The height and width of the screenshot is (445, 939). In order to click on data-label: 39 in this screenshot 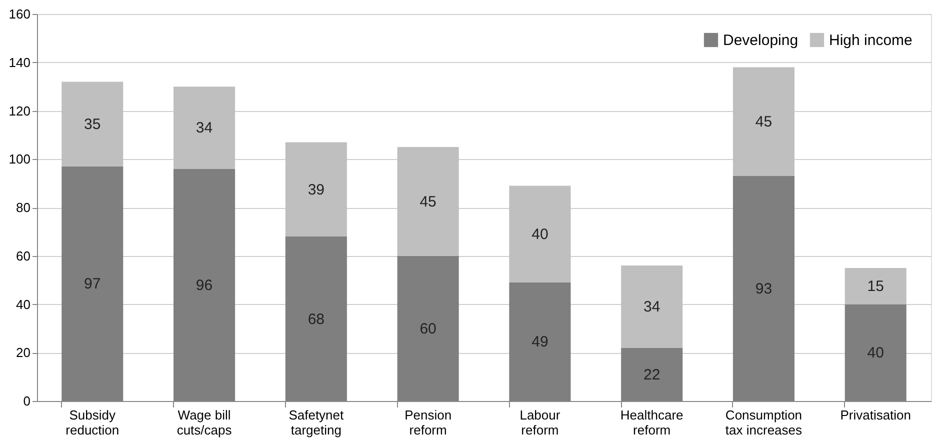, I will do `click(316, 189)`.